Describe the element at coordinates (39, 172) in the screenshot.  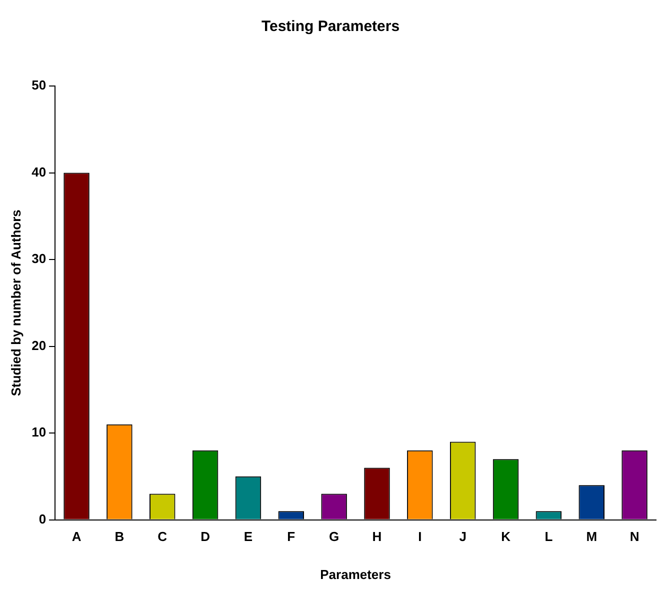
I see `y-tick-label: 40` at that location.